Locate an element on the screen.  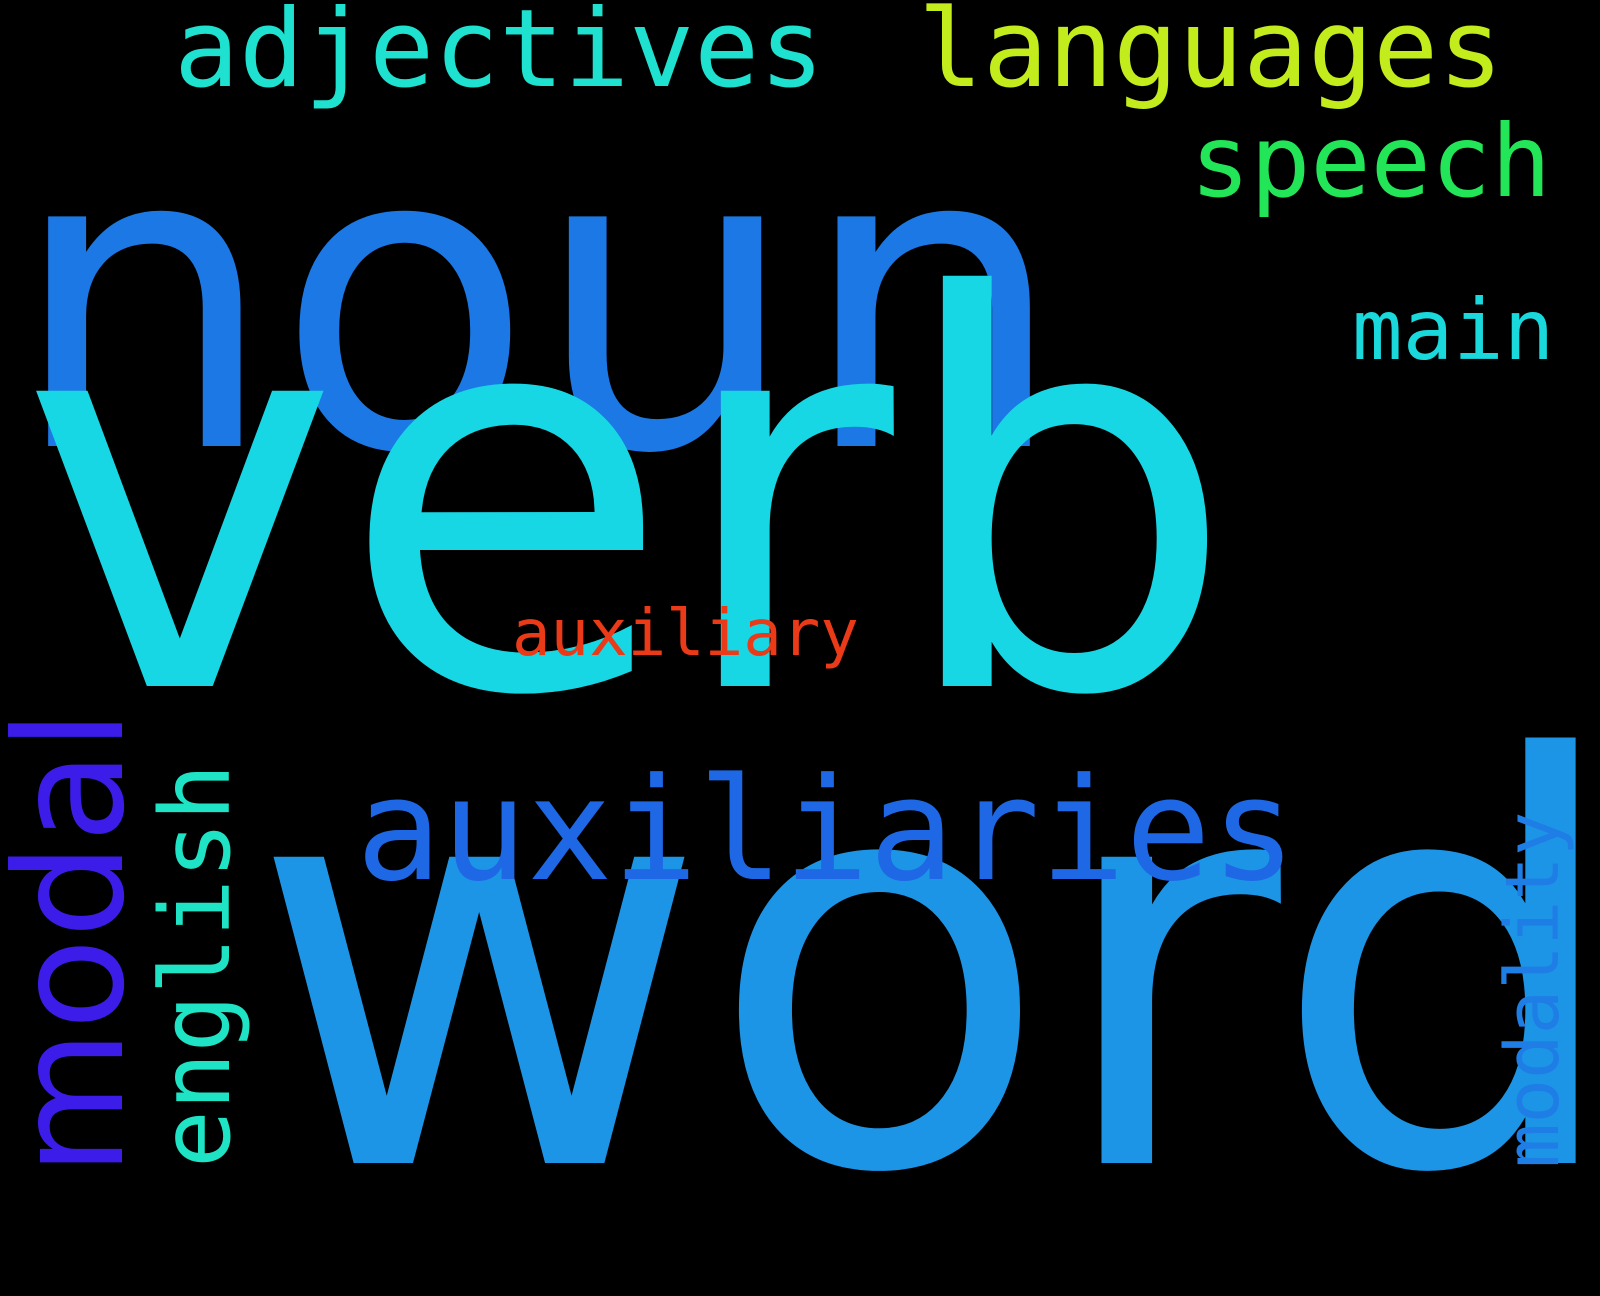
word-auxiliary: auxiliary is located at coordinates (685, 634).